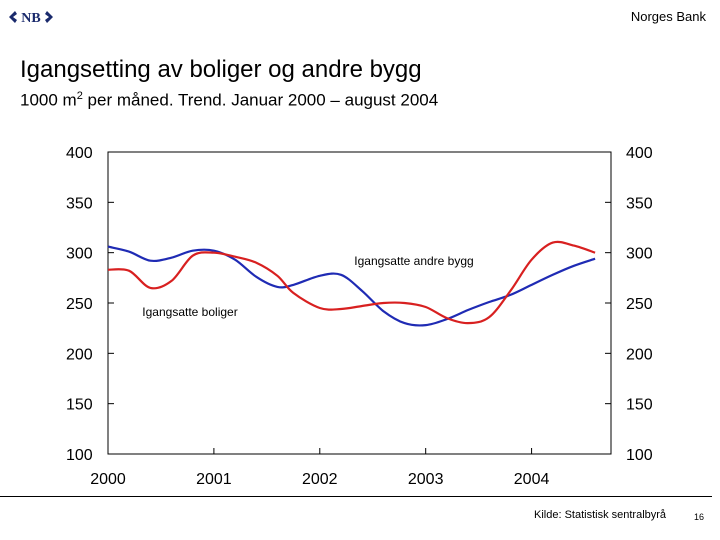 The image size is (720, 540). Describe the element at coordinates (639, 455) in the screenshot. I see `y-tick-right-label: 100` at that location.